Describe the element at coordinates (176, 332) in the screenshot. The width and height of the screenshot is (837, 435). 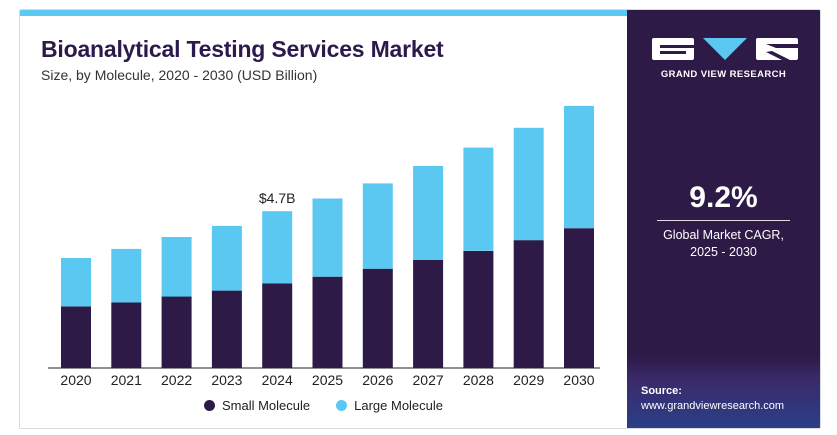
I see `bar-small-molecule-2022` at that location.